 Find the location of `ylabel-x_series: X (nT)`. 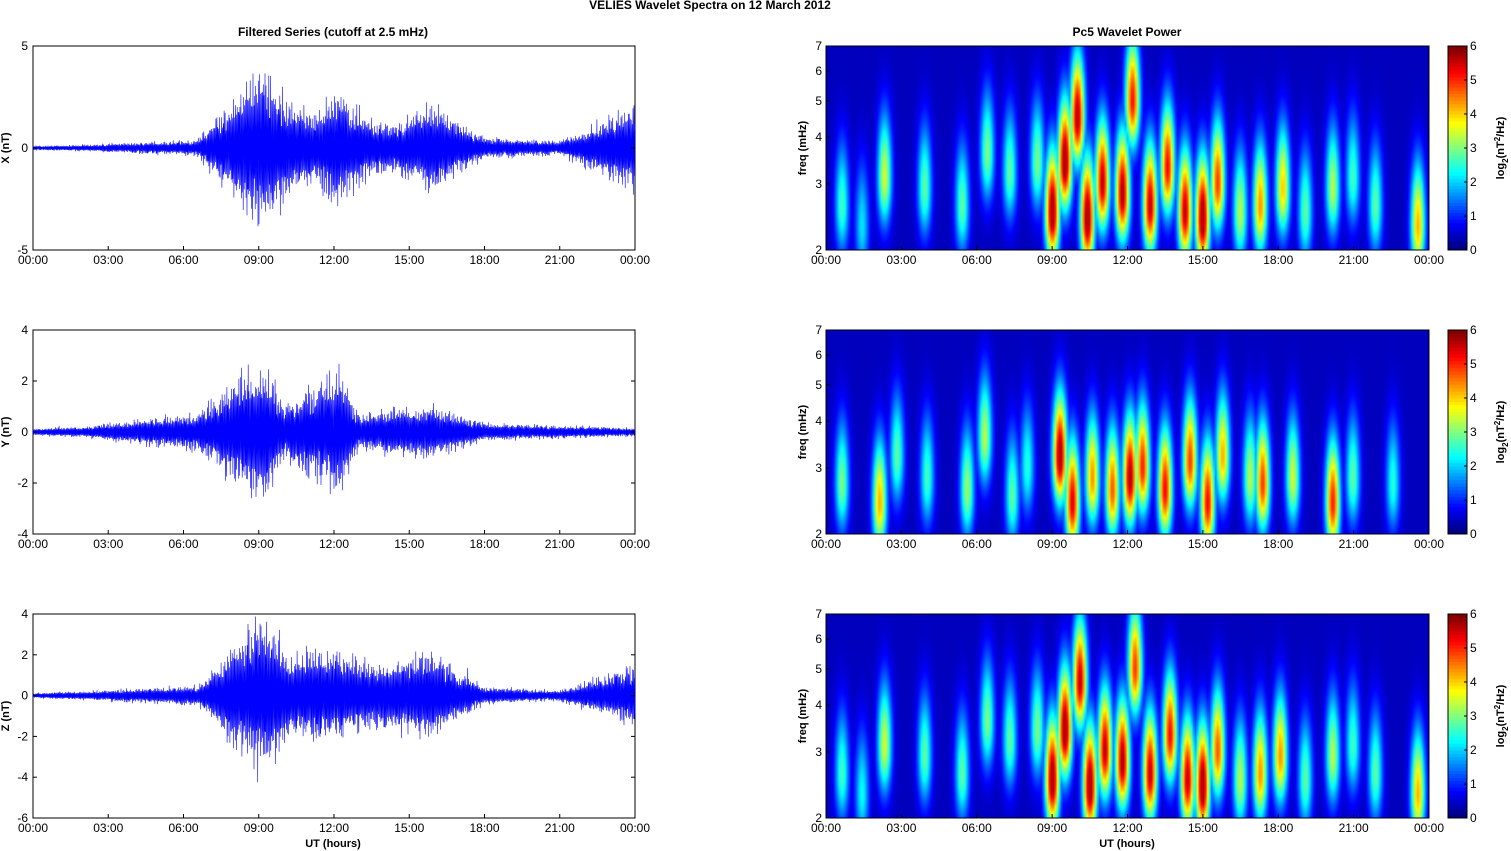

ylabel-x_series: X (nT) is located at coordinates (6, 147).